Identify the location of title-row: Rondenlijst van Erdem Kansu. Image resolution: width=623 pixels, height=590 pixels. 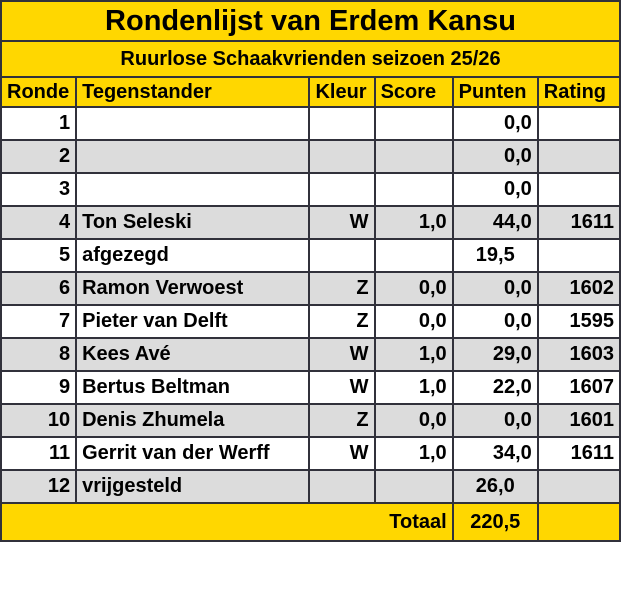
(310, 21).